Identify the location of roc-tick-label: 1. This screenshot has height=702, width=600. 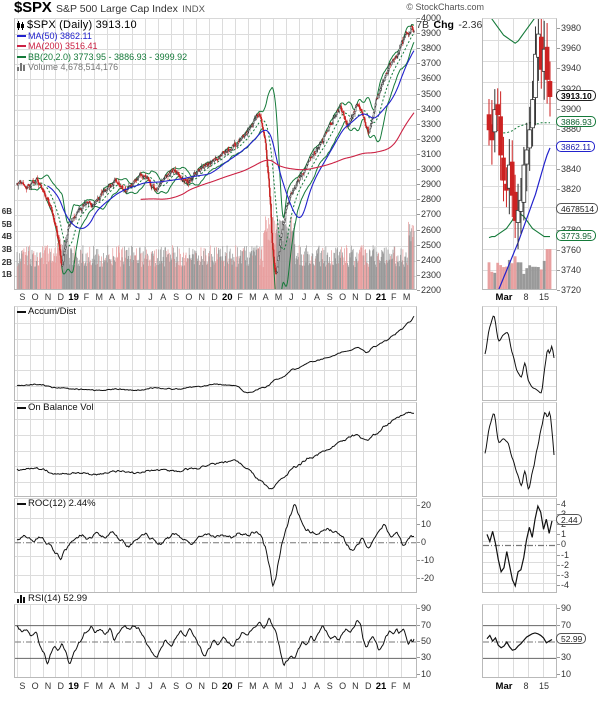
(564, 534).